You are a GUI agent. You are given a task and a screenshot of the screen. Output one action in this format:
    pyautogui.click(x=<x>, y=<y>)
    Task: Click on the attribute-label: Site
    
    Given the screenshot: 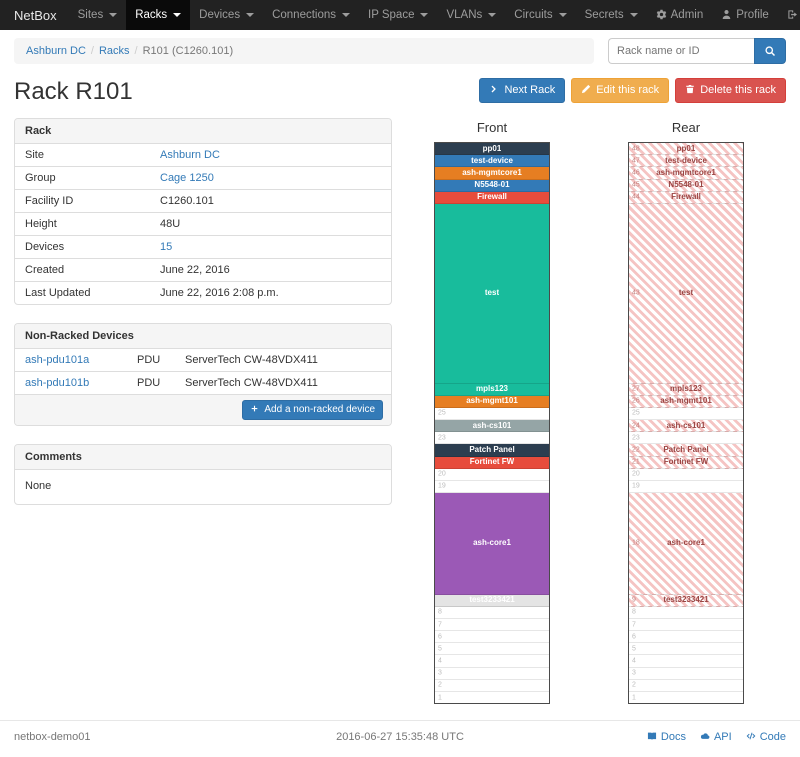 What is the action you would take?
    pyautogui.click(x=34, y=155)
    